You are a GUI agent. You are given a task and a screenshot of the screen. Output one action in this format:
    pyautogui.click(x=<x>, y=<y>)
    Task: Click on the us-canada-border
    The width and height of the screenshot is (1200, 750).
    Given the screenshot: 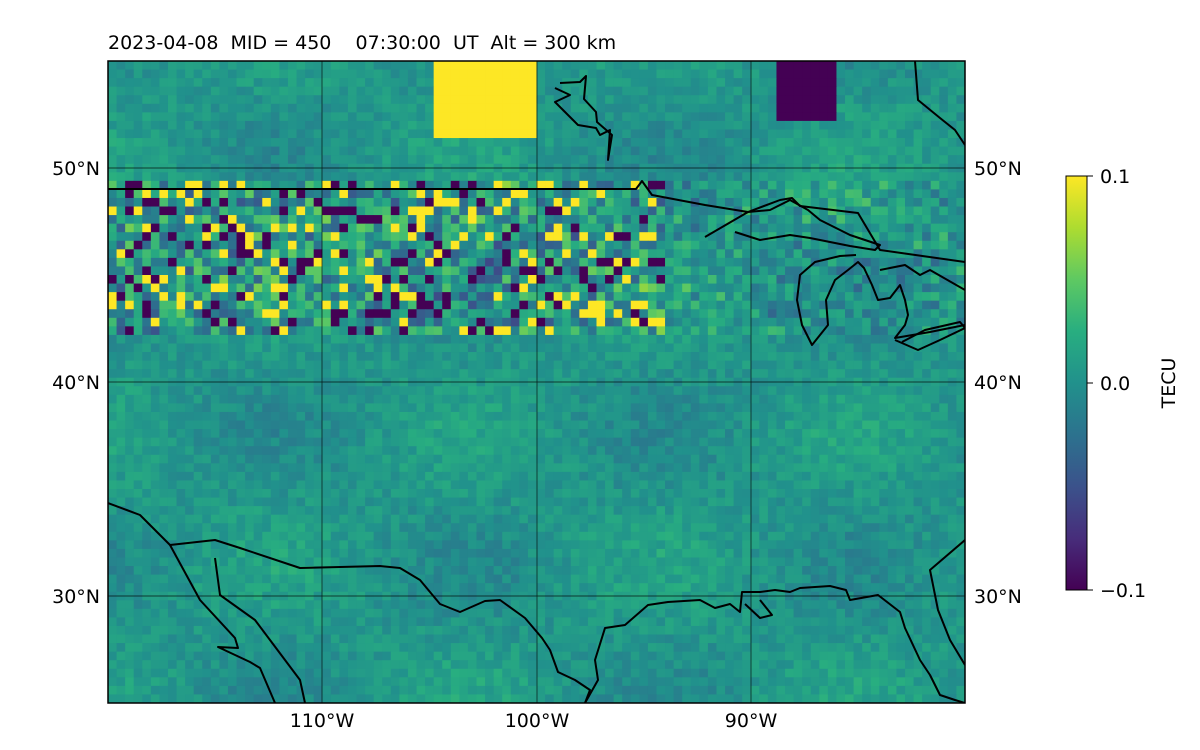 What is the action you would take?
    pyautogui.click(x=536, y=221)
    